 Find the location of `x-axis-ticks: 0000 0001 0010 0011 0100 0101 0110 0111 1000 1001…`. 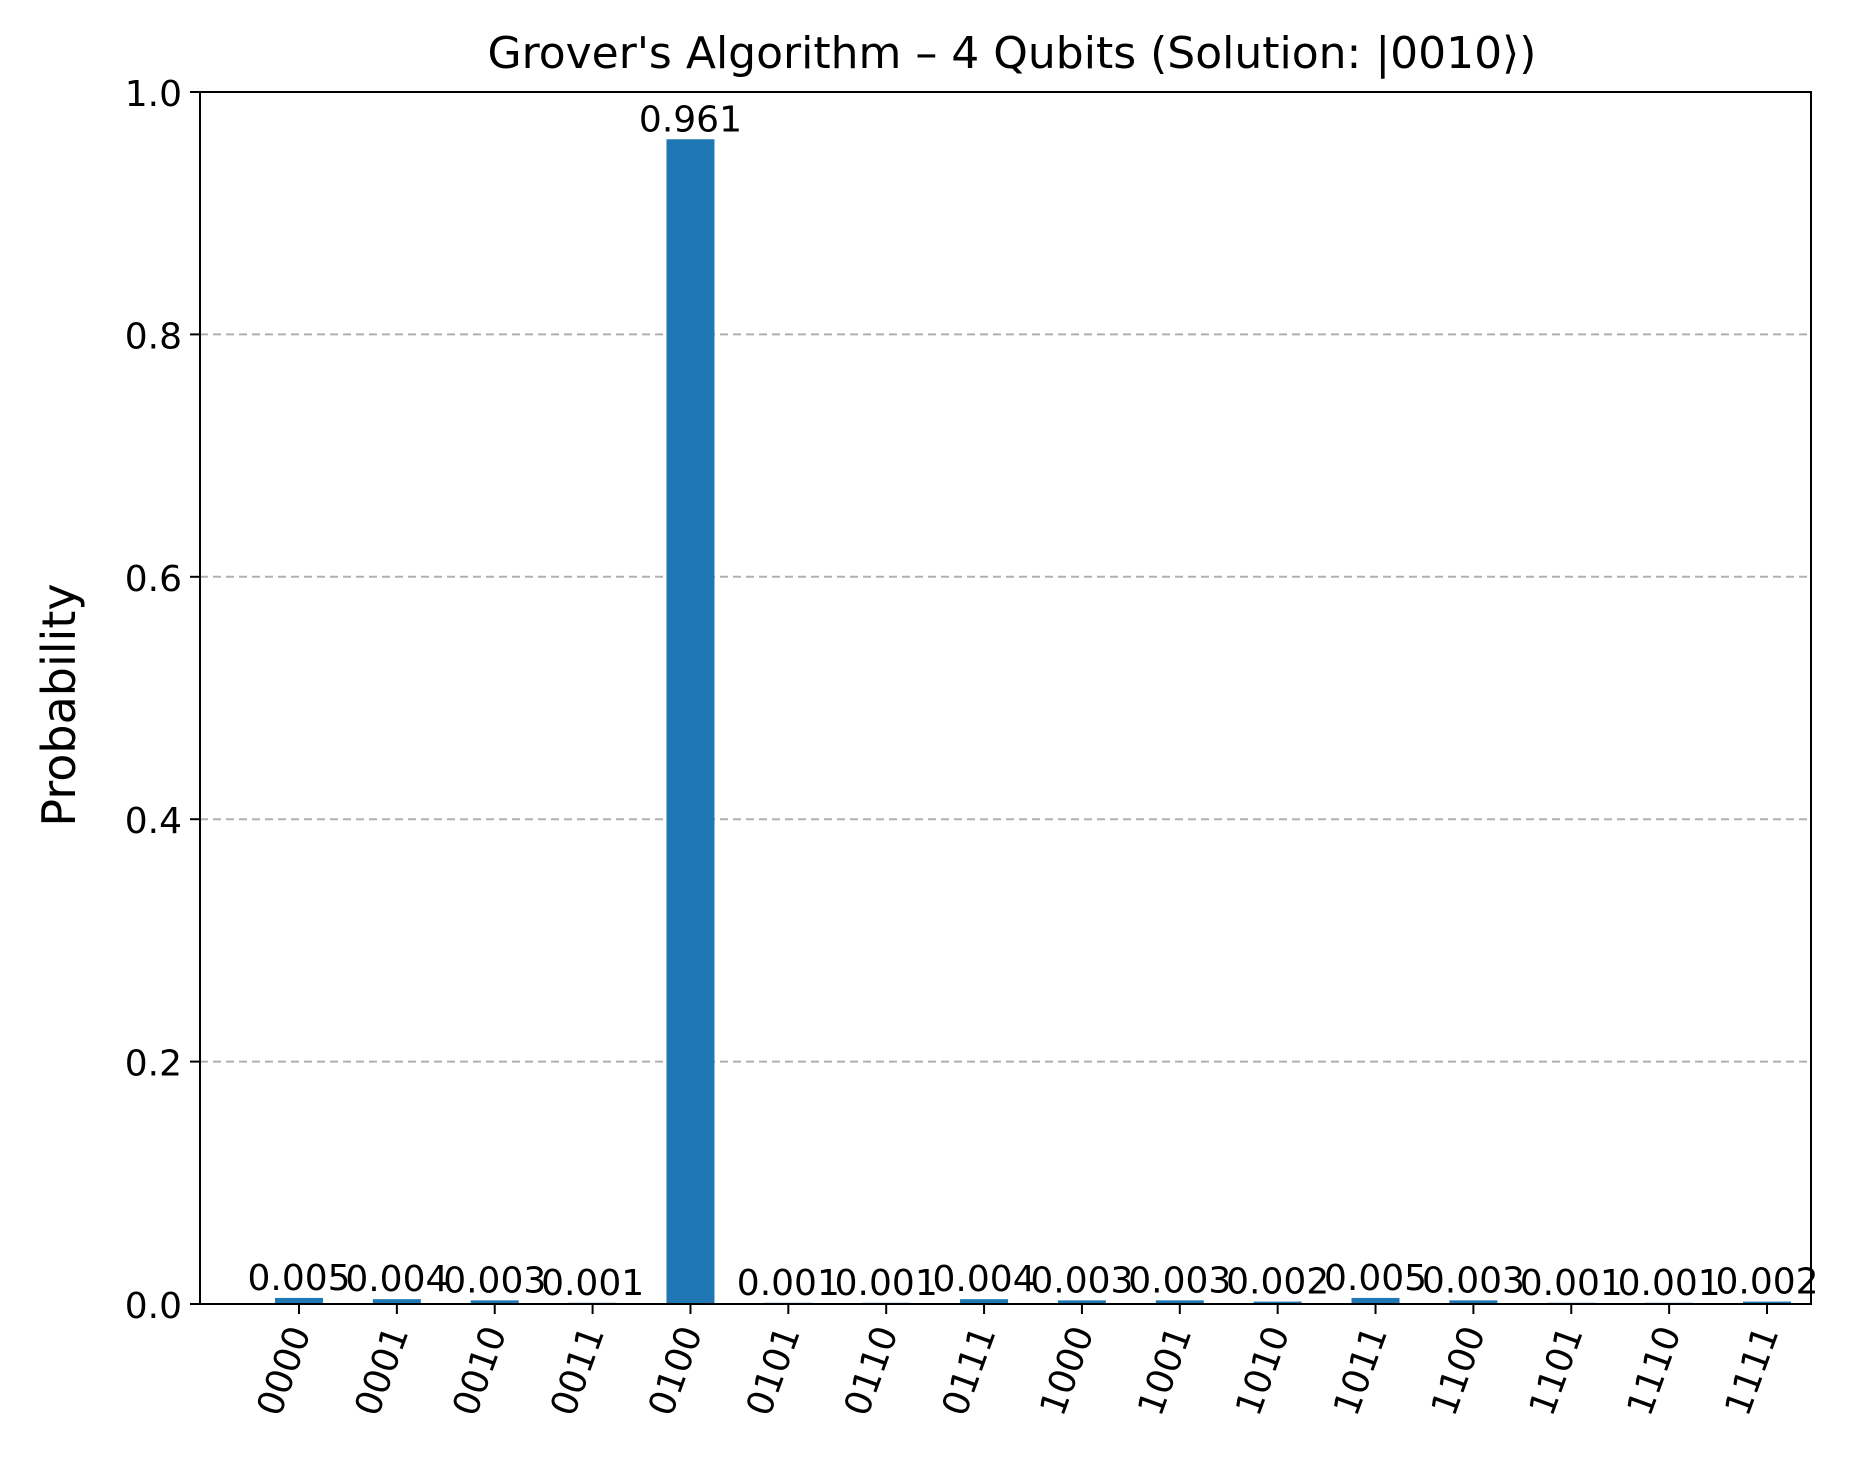

x-axis-ticks: 0000 0001 0010 0011 0100 0101 0110 0111 1000 1001… is located at coordinates (1019, 1362).